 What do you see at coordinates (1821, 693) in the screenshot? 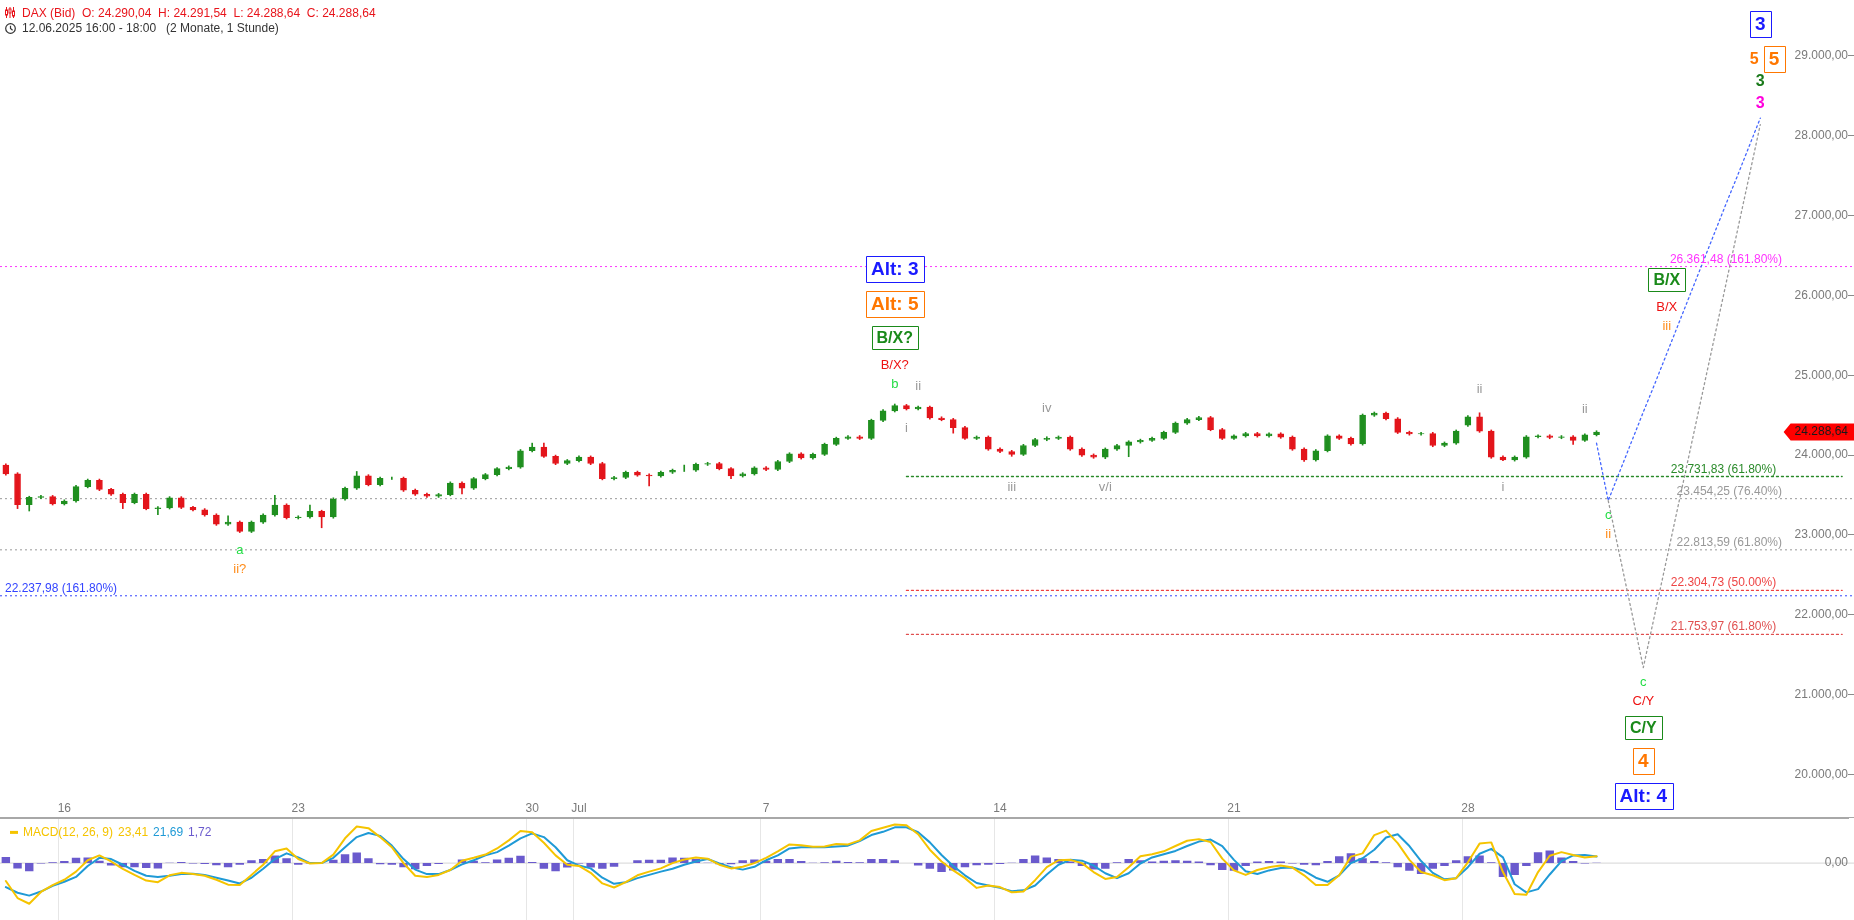
I see `y-tick-label: 21.000,00` at bounding box center [1821, 693].